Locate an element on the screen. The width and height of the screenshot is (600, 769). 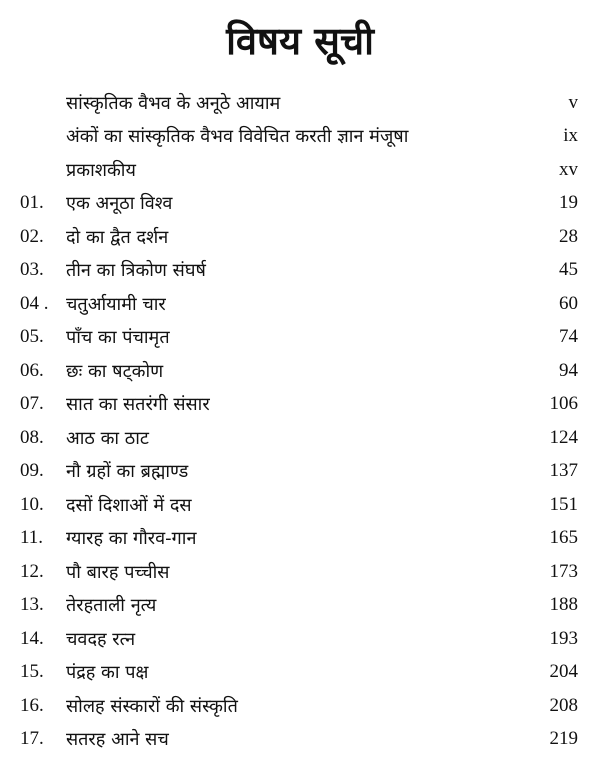
entry-page: 219 is located at coordinates (564, 739).